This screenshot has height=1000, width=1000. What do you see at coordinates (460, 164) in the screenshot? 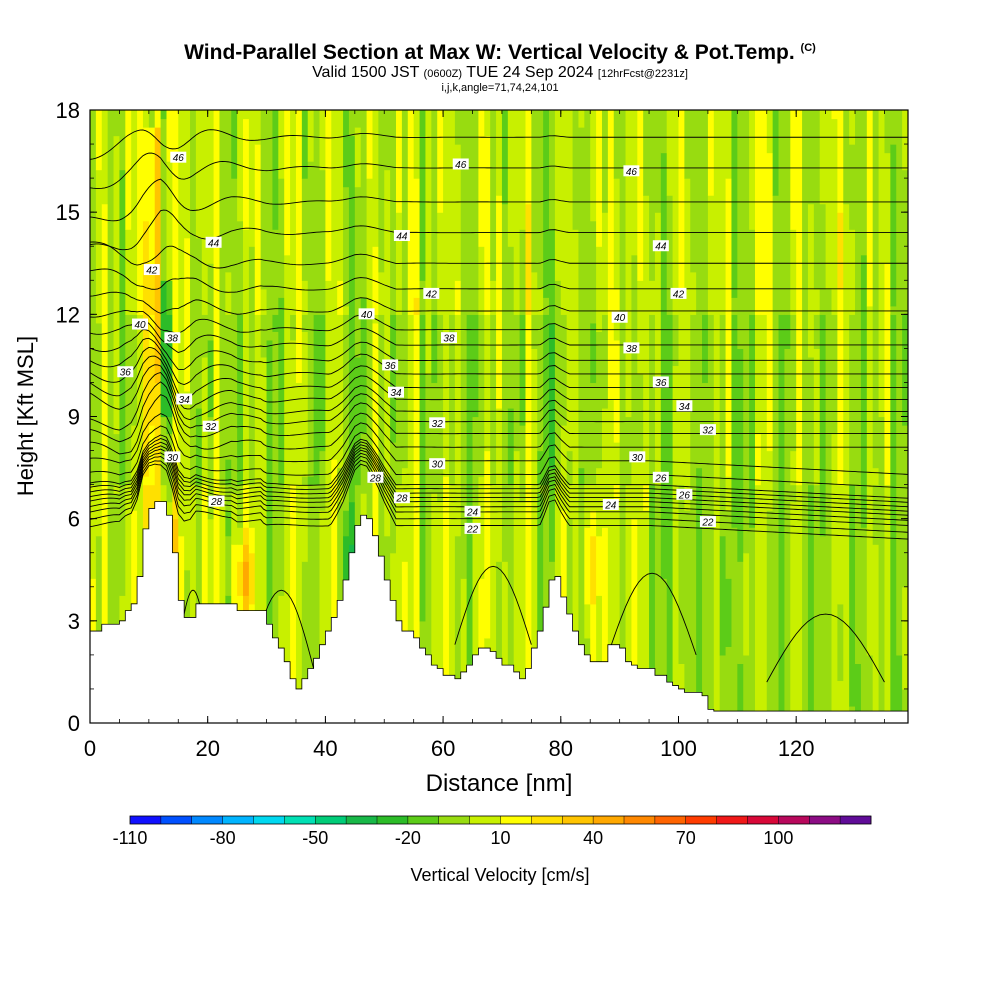
I see `contour-label: 46` at bounding box center [460, 164].